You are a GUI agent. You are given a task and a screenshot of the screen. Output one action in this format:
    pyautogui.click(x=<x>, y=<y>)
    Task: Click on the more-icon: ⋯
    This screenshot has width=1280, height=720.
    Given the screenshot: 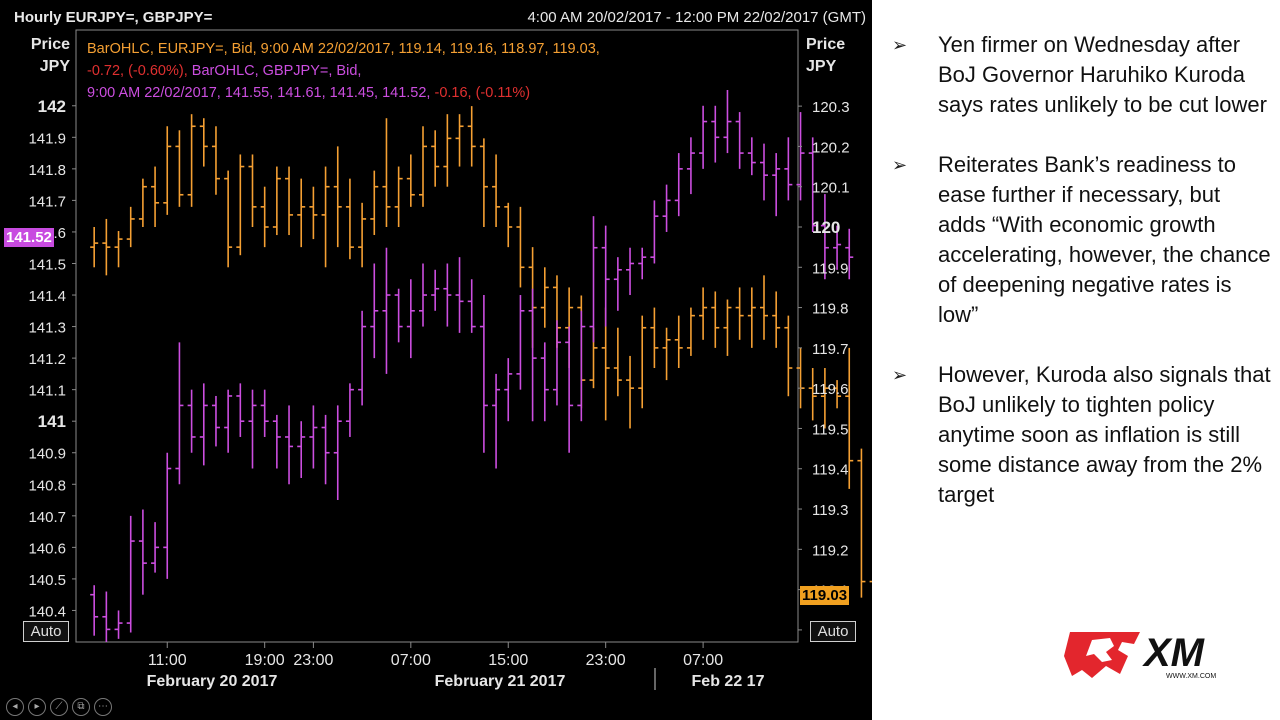 What is the action you would take?
    pyautogui.click(x=103, y=707)
    